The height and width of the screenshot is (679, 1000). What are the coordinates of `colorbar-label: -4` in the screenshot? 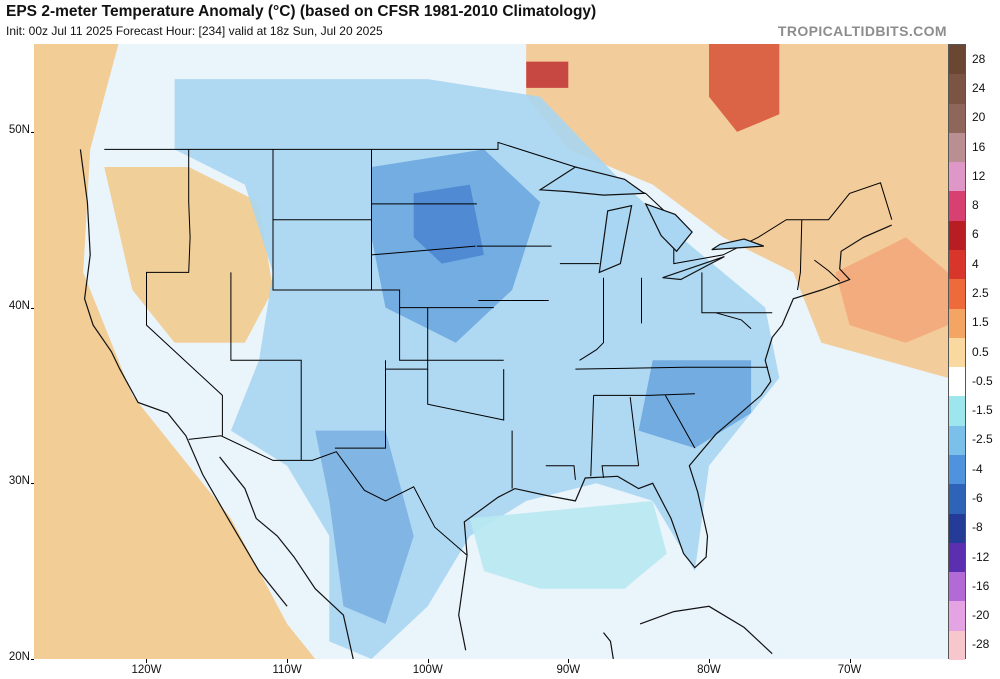 It's located at (977, 468).